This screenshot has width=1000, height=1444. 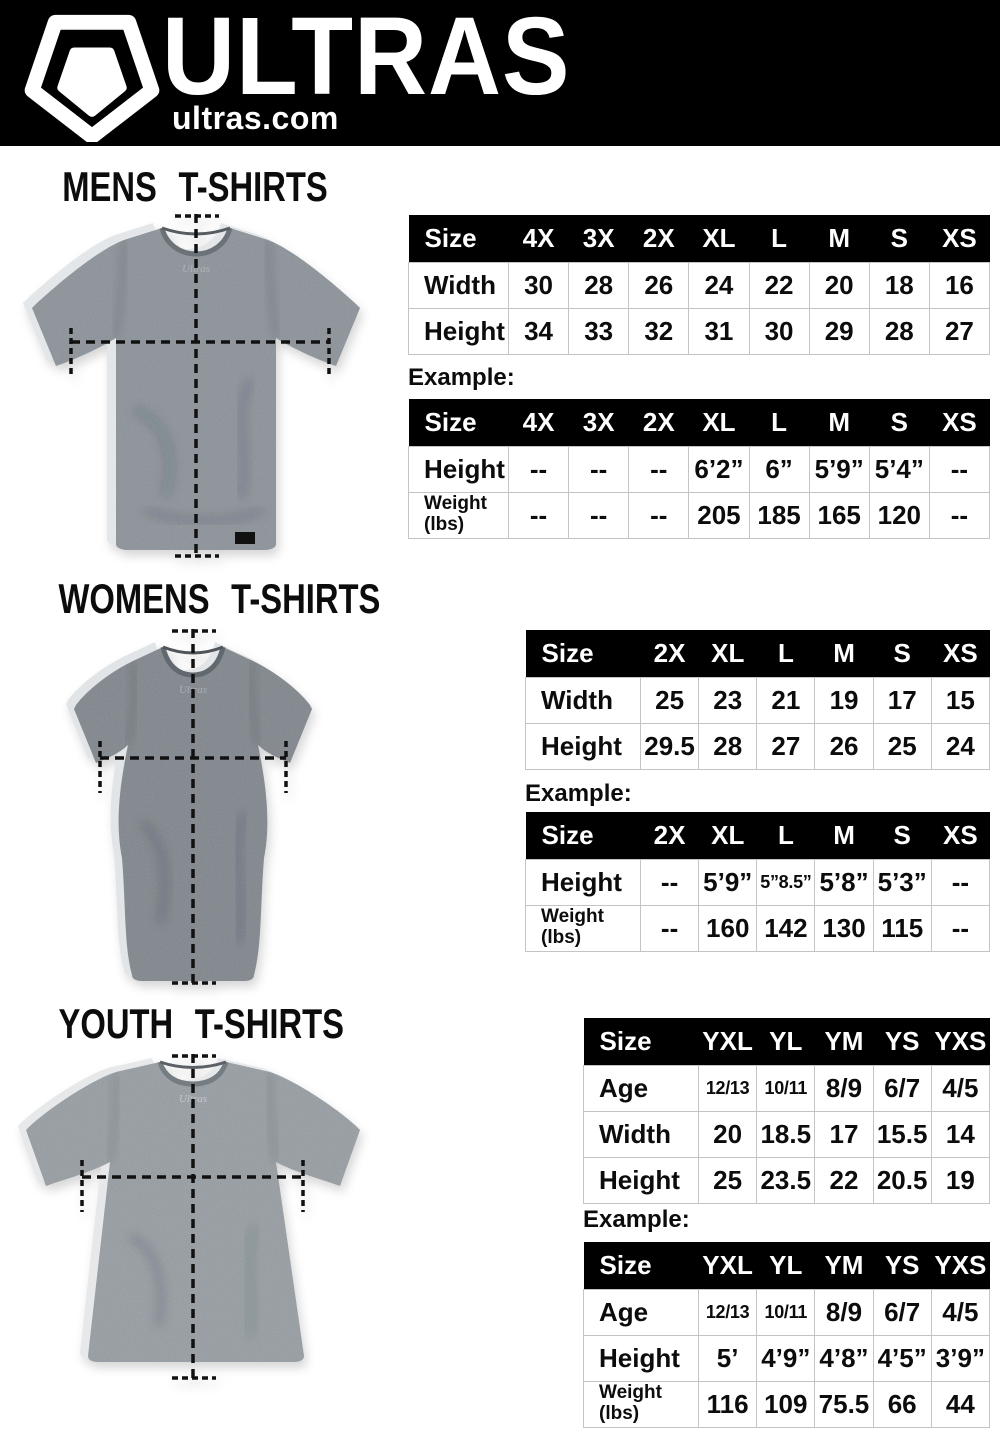 What do you see at coordinates (219, 598) in the screenshot?
I see `womens-section-title: WOMENS T-SHIRTS` at bounding box center [219, 598].